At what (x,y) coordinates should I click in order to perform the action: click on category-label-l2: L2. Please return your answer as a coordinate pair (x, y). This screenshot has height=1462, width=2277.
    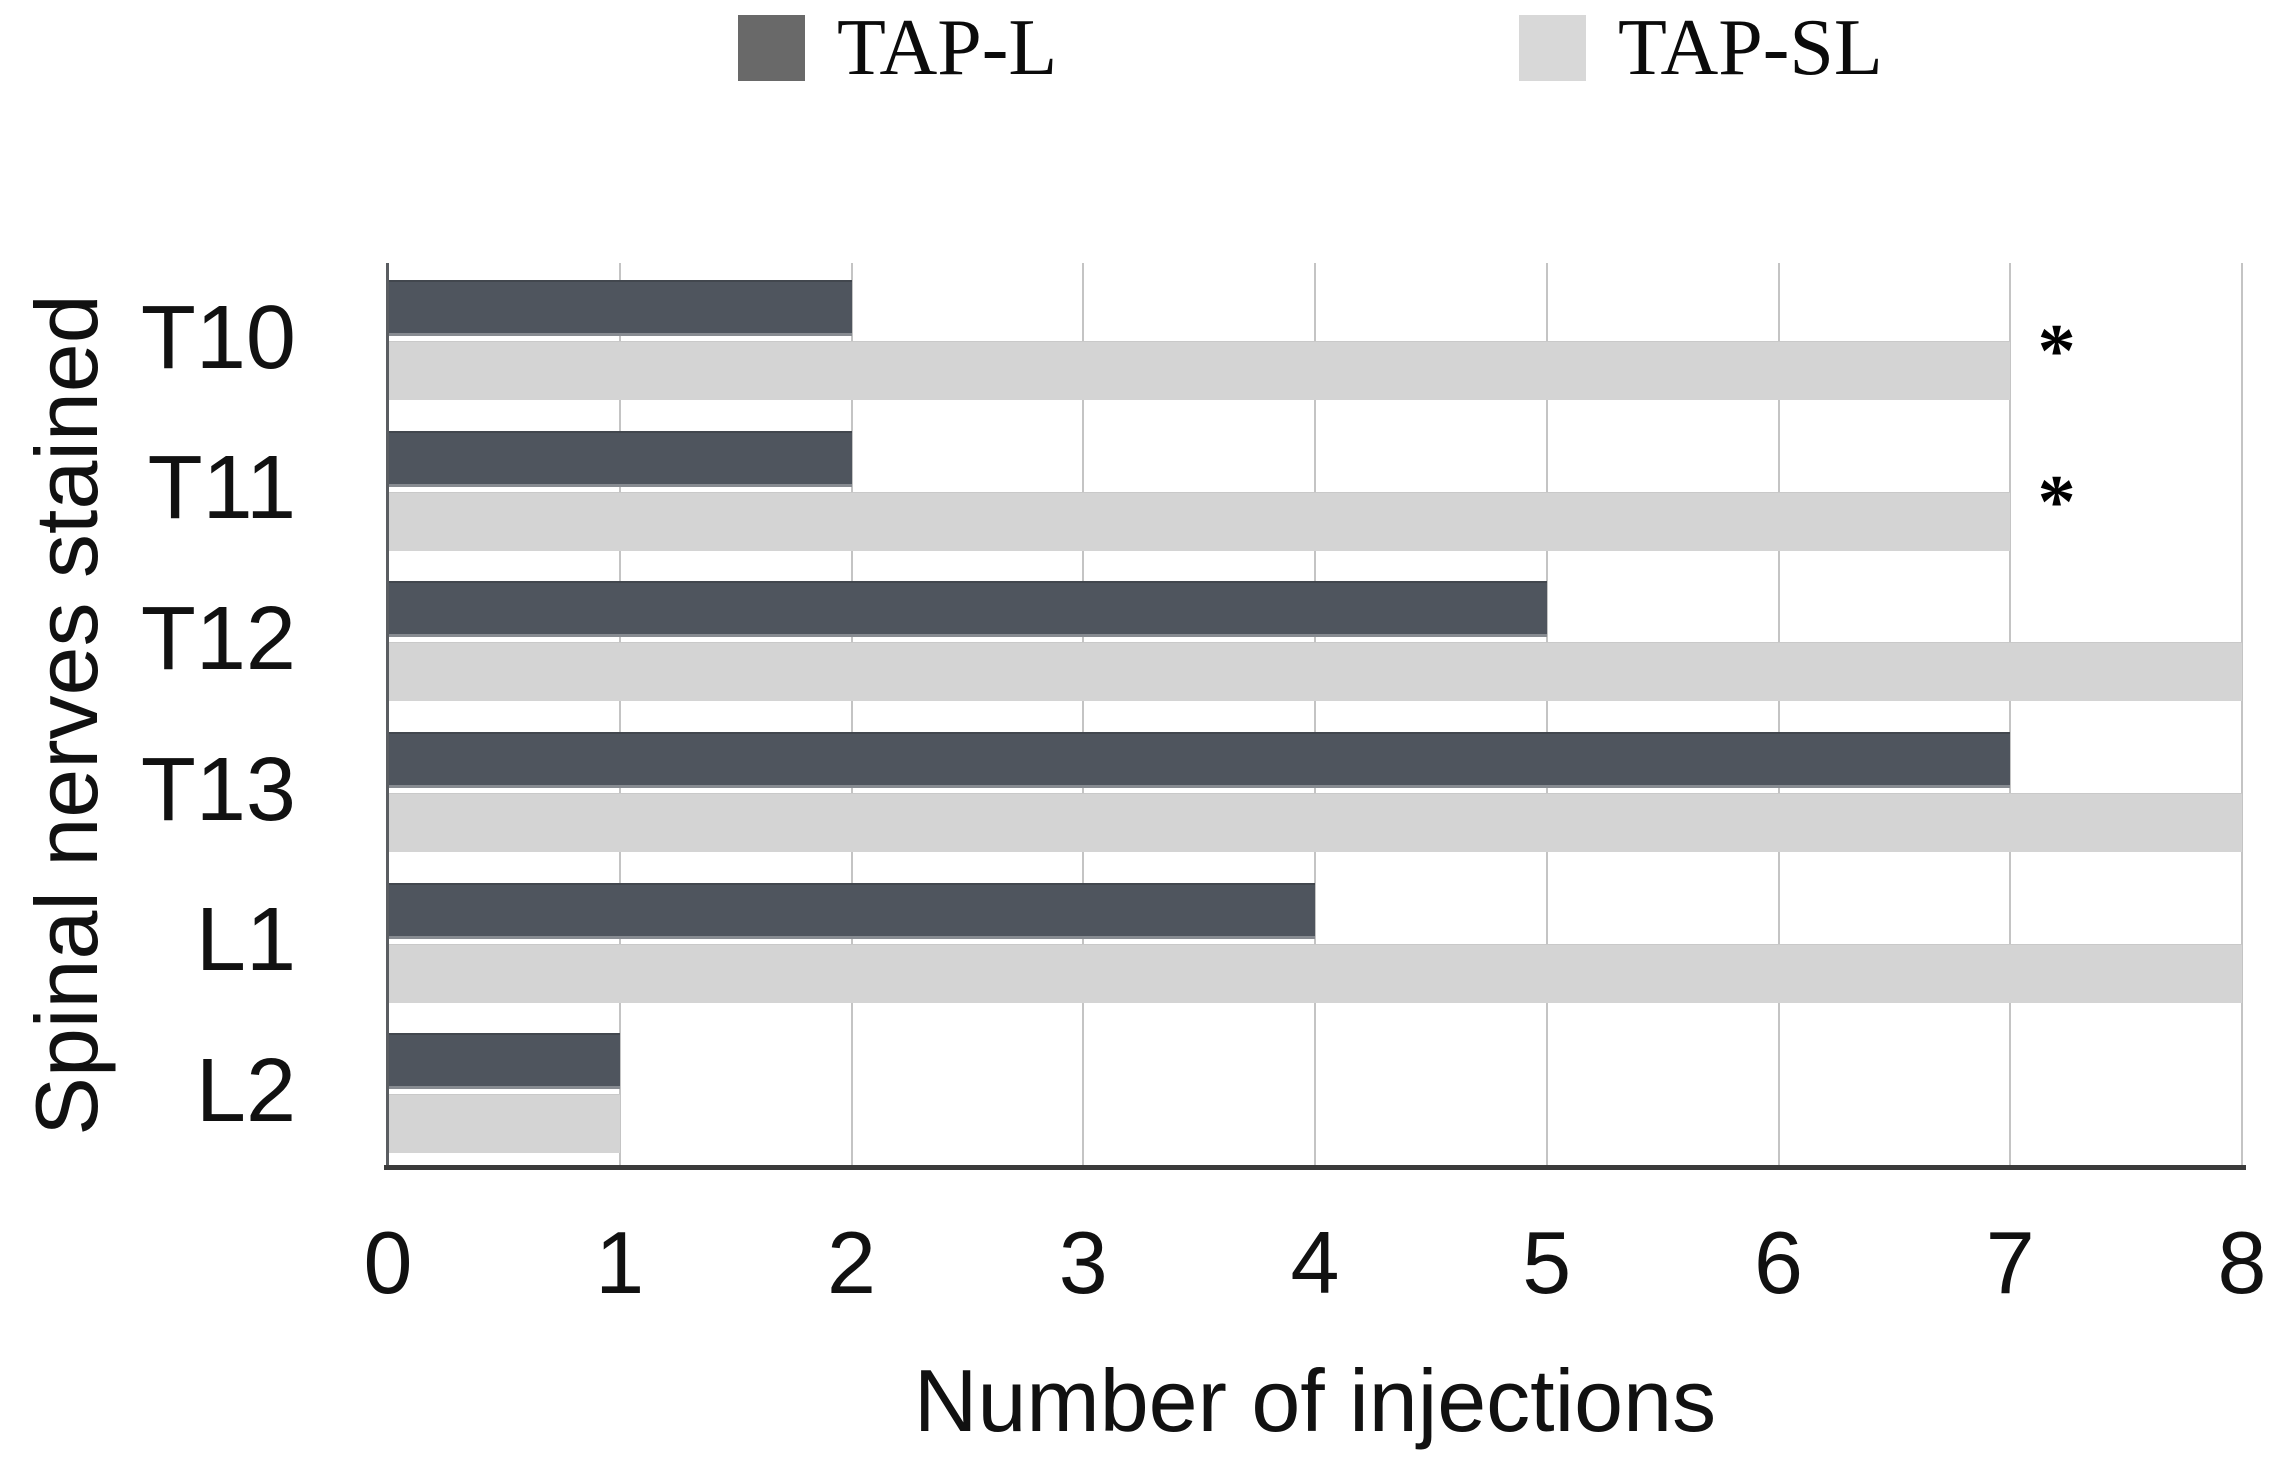
    Looking at the image, I should click on (245, 1091).